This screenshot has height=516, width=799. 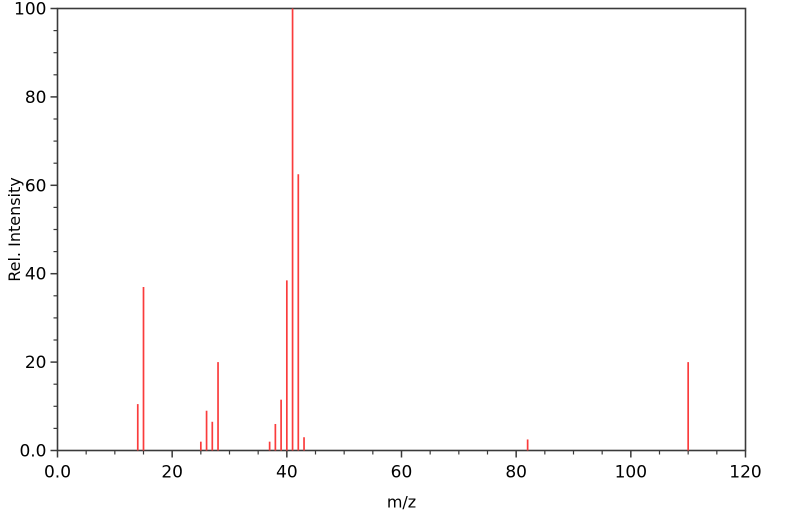 What do you see at coordinates (745, 473) in the screenshot?
I see `x-axis-tick-label: 120` at bounding box center [745, 473].